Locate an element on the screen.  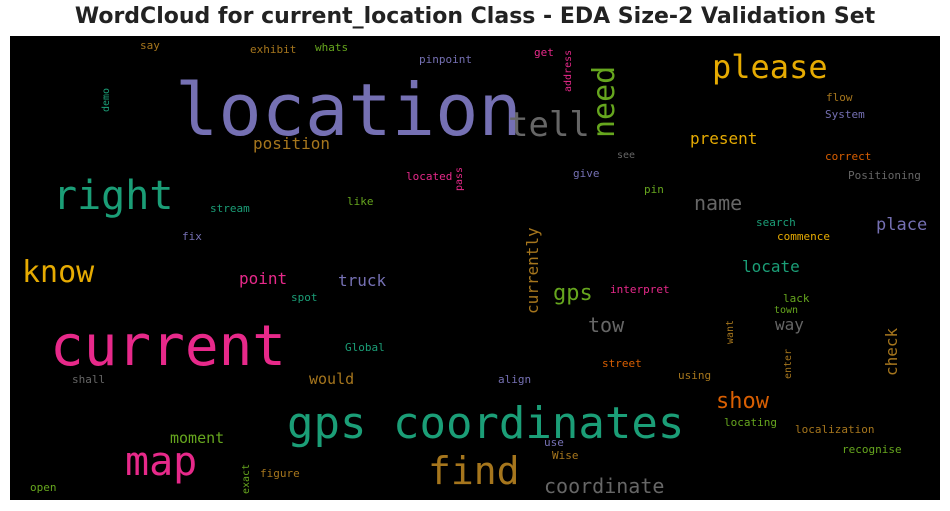
word-map: map is located at coordinates (161, 462).